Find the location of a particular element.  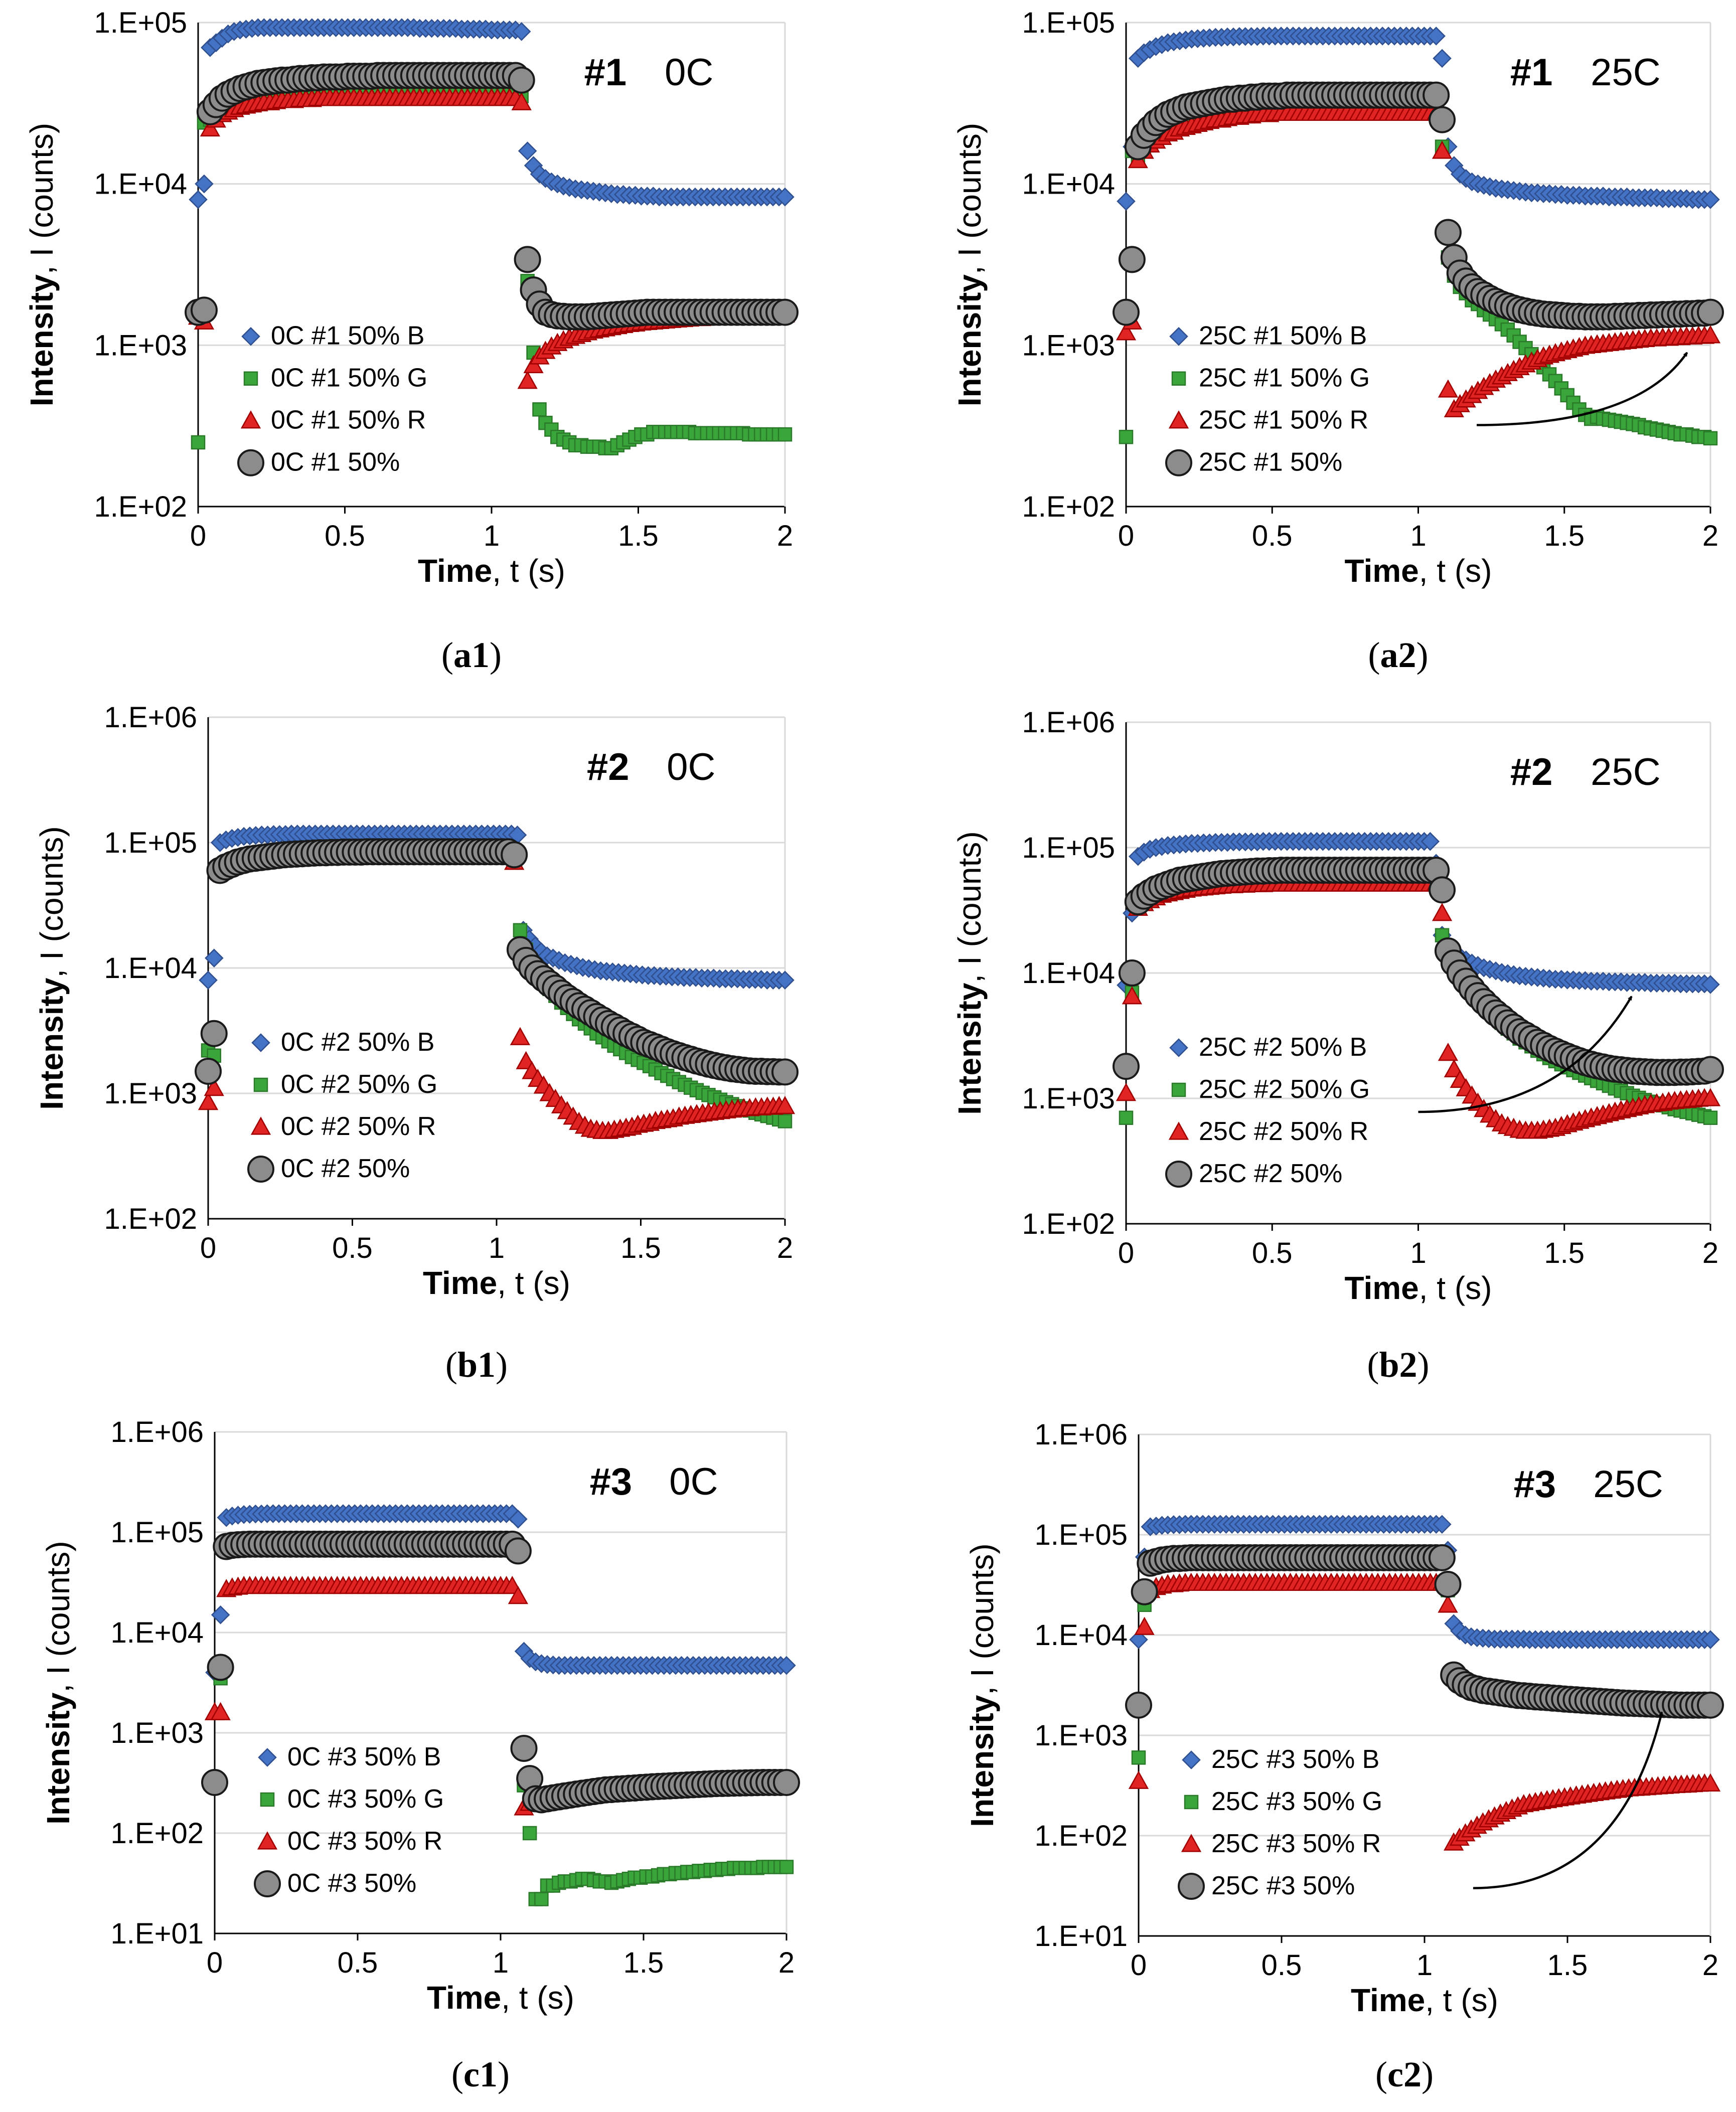

panel-caption: (c2) is located at coordinates (1404, 2074).